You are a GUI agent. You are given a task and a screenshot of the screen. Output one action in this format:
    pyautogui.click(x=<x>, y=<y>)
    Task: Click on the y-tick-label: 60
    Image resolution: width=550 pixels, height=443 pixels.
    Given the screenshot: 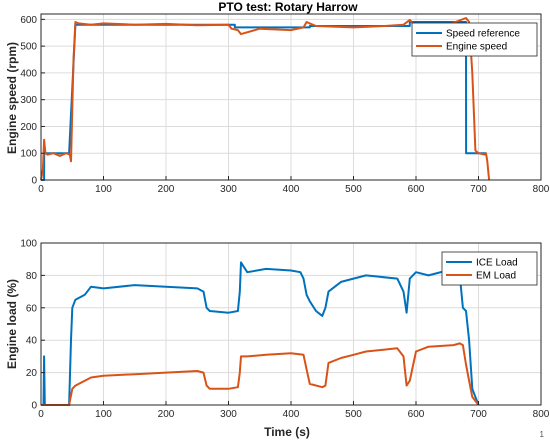 What is the action you would take?
    pyautogui.click(x=32, y=308)
    